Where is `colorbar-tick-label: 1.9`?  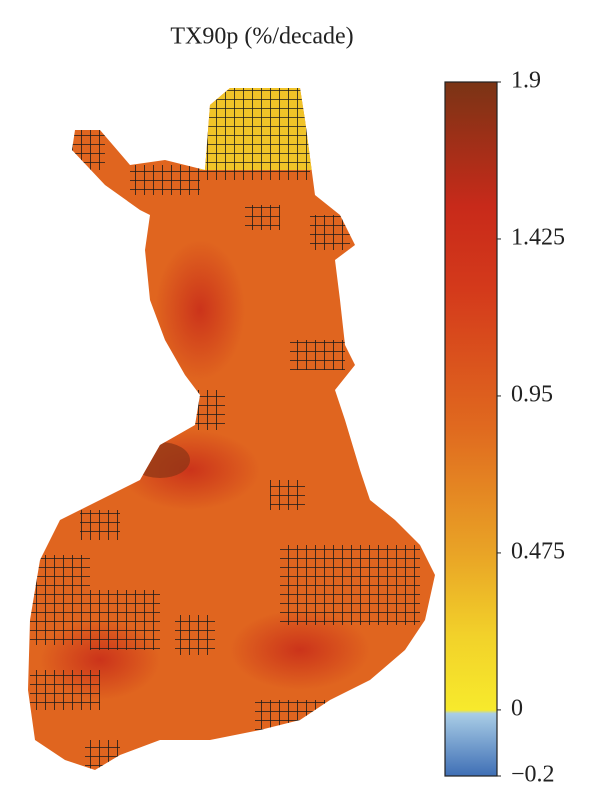 colorbar-tick-label: 1.9 is located at coordinates (526, 81).